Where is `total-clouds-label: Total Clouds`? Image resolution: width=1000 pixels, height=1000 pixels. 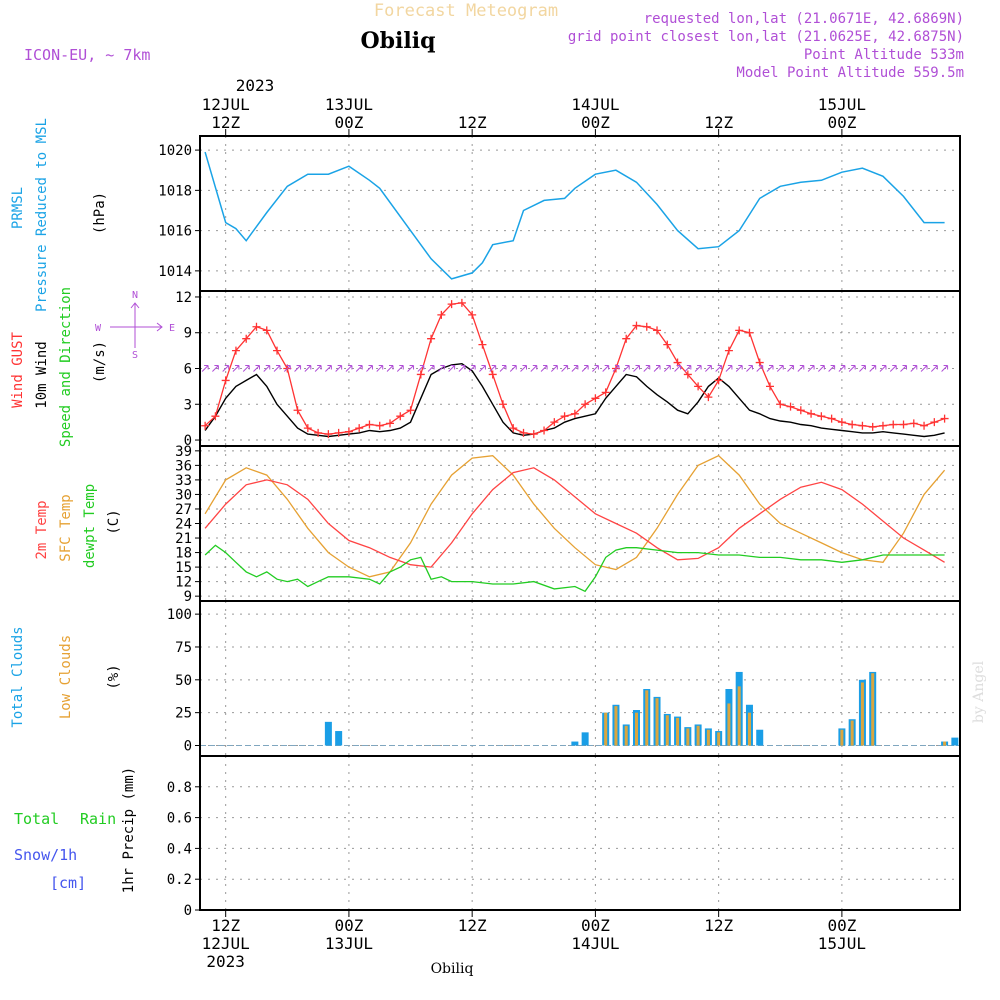 total-clouds-label: Total Clouds is located at coordinates (18, 676).